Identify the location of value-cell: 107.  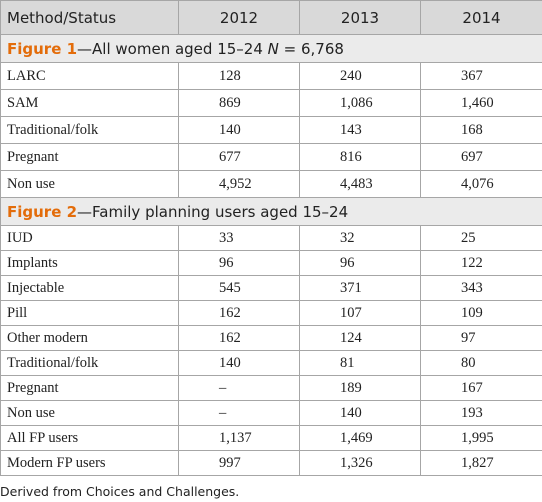
(360, 313).